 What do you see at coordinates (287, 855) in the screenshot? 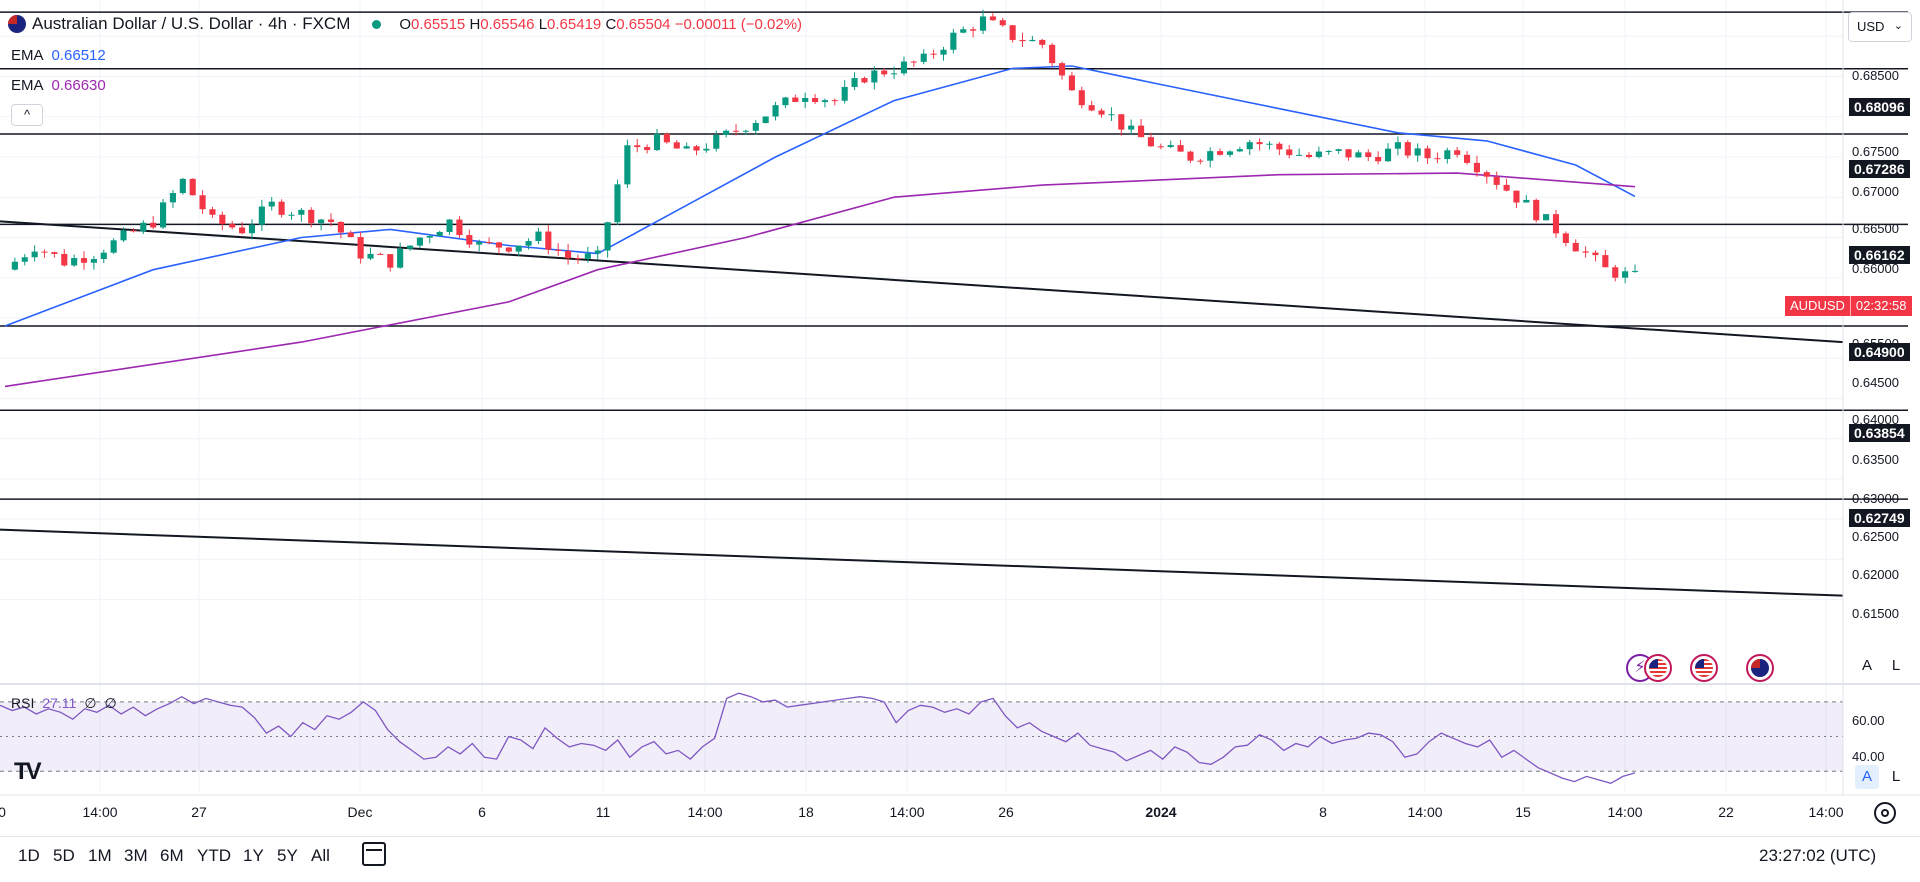
I see `range-button-5y: 5Y` at bounding box center [287, 855].